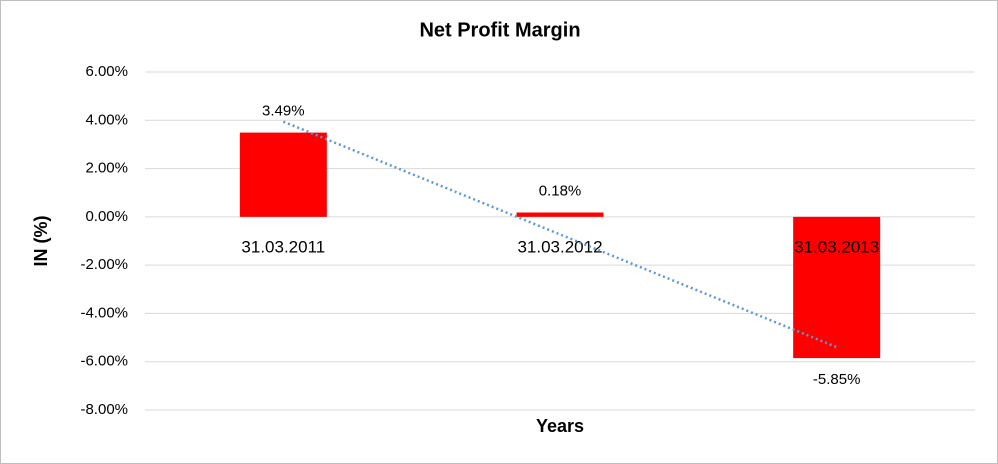 The image size is (998, 464). What do you see at coordinates (106, 216) in the screenshot?
I see `y-tick-label: 0.00%` at bounding box center [106, 216].